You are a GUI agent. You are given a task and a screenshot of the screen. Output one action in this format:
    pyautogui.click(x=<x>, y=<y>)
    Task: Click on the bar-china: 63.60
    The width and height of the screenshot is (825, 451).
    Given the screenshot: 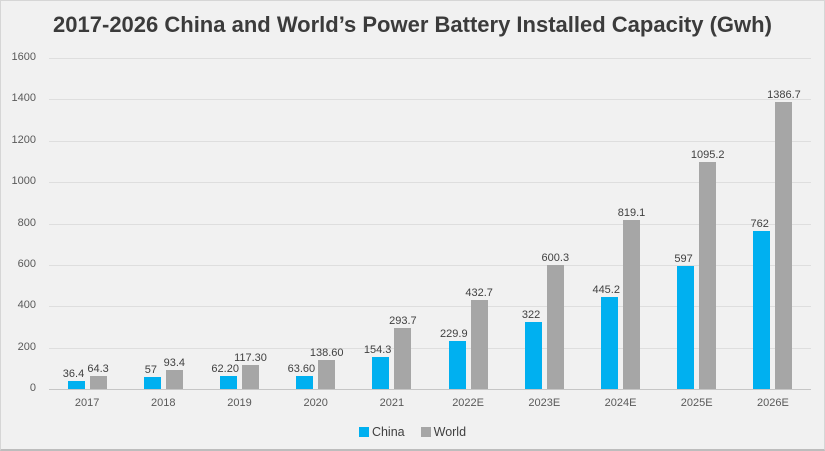 What is the action you would take?
    pyautogui.click(x=301, y=376)
    